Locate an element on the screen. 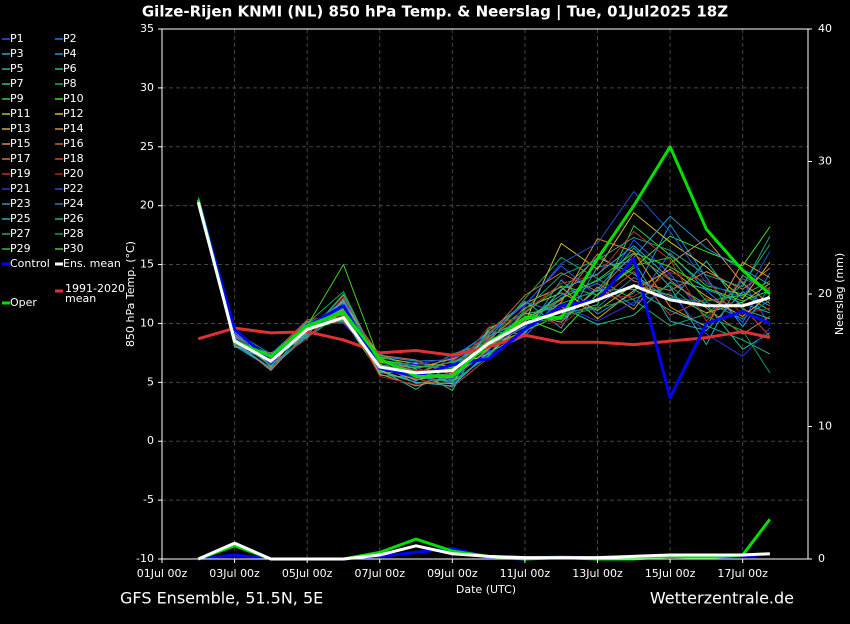 The height and width of the screenshot is (624, 850). legend-label: P27 is located at coordinates (20, 233).